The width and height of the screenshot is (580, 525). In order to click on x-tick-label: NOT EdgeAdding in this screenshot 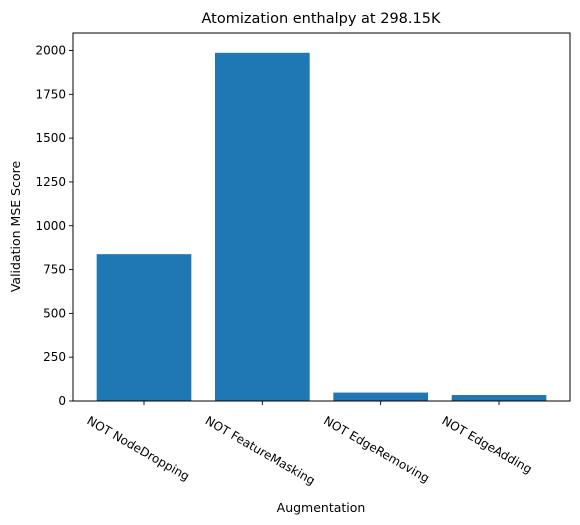, I will do `click(487, 444)`.